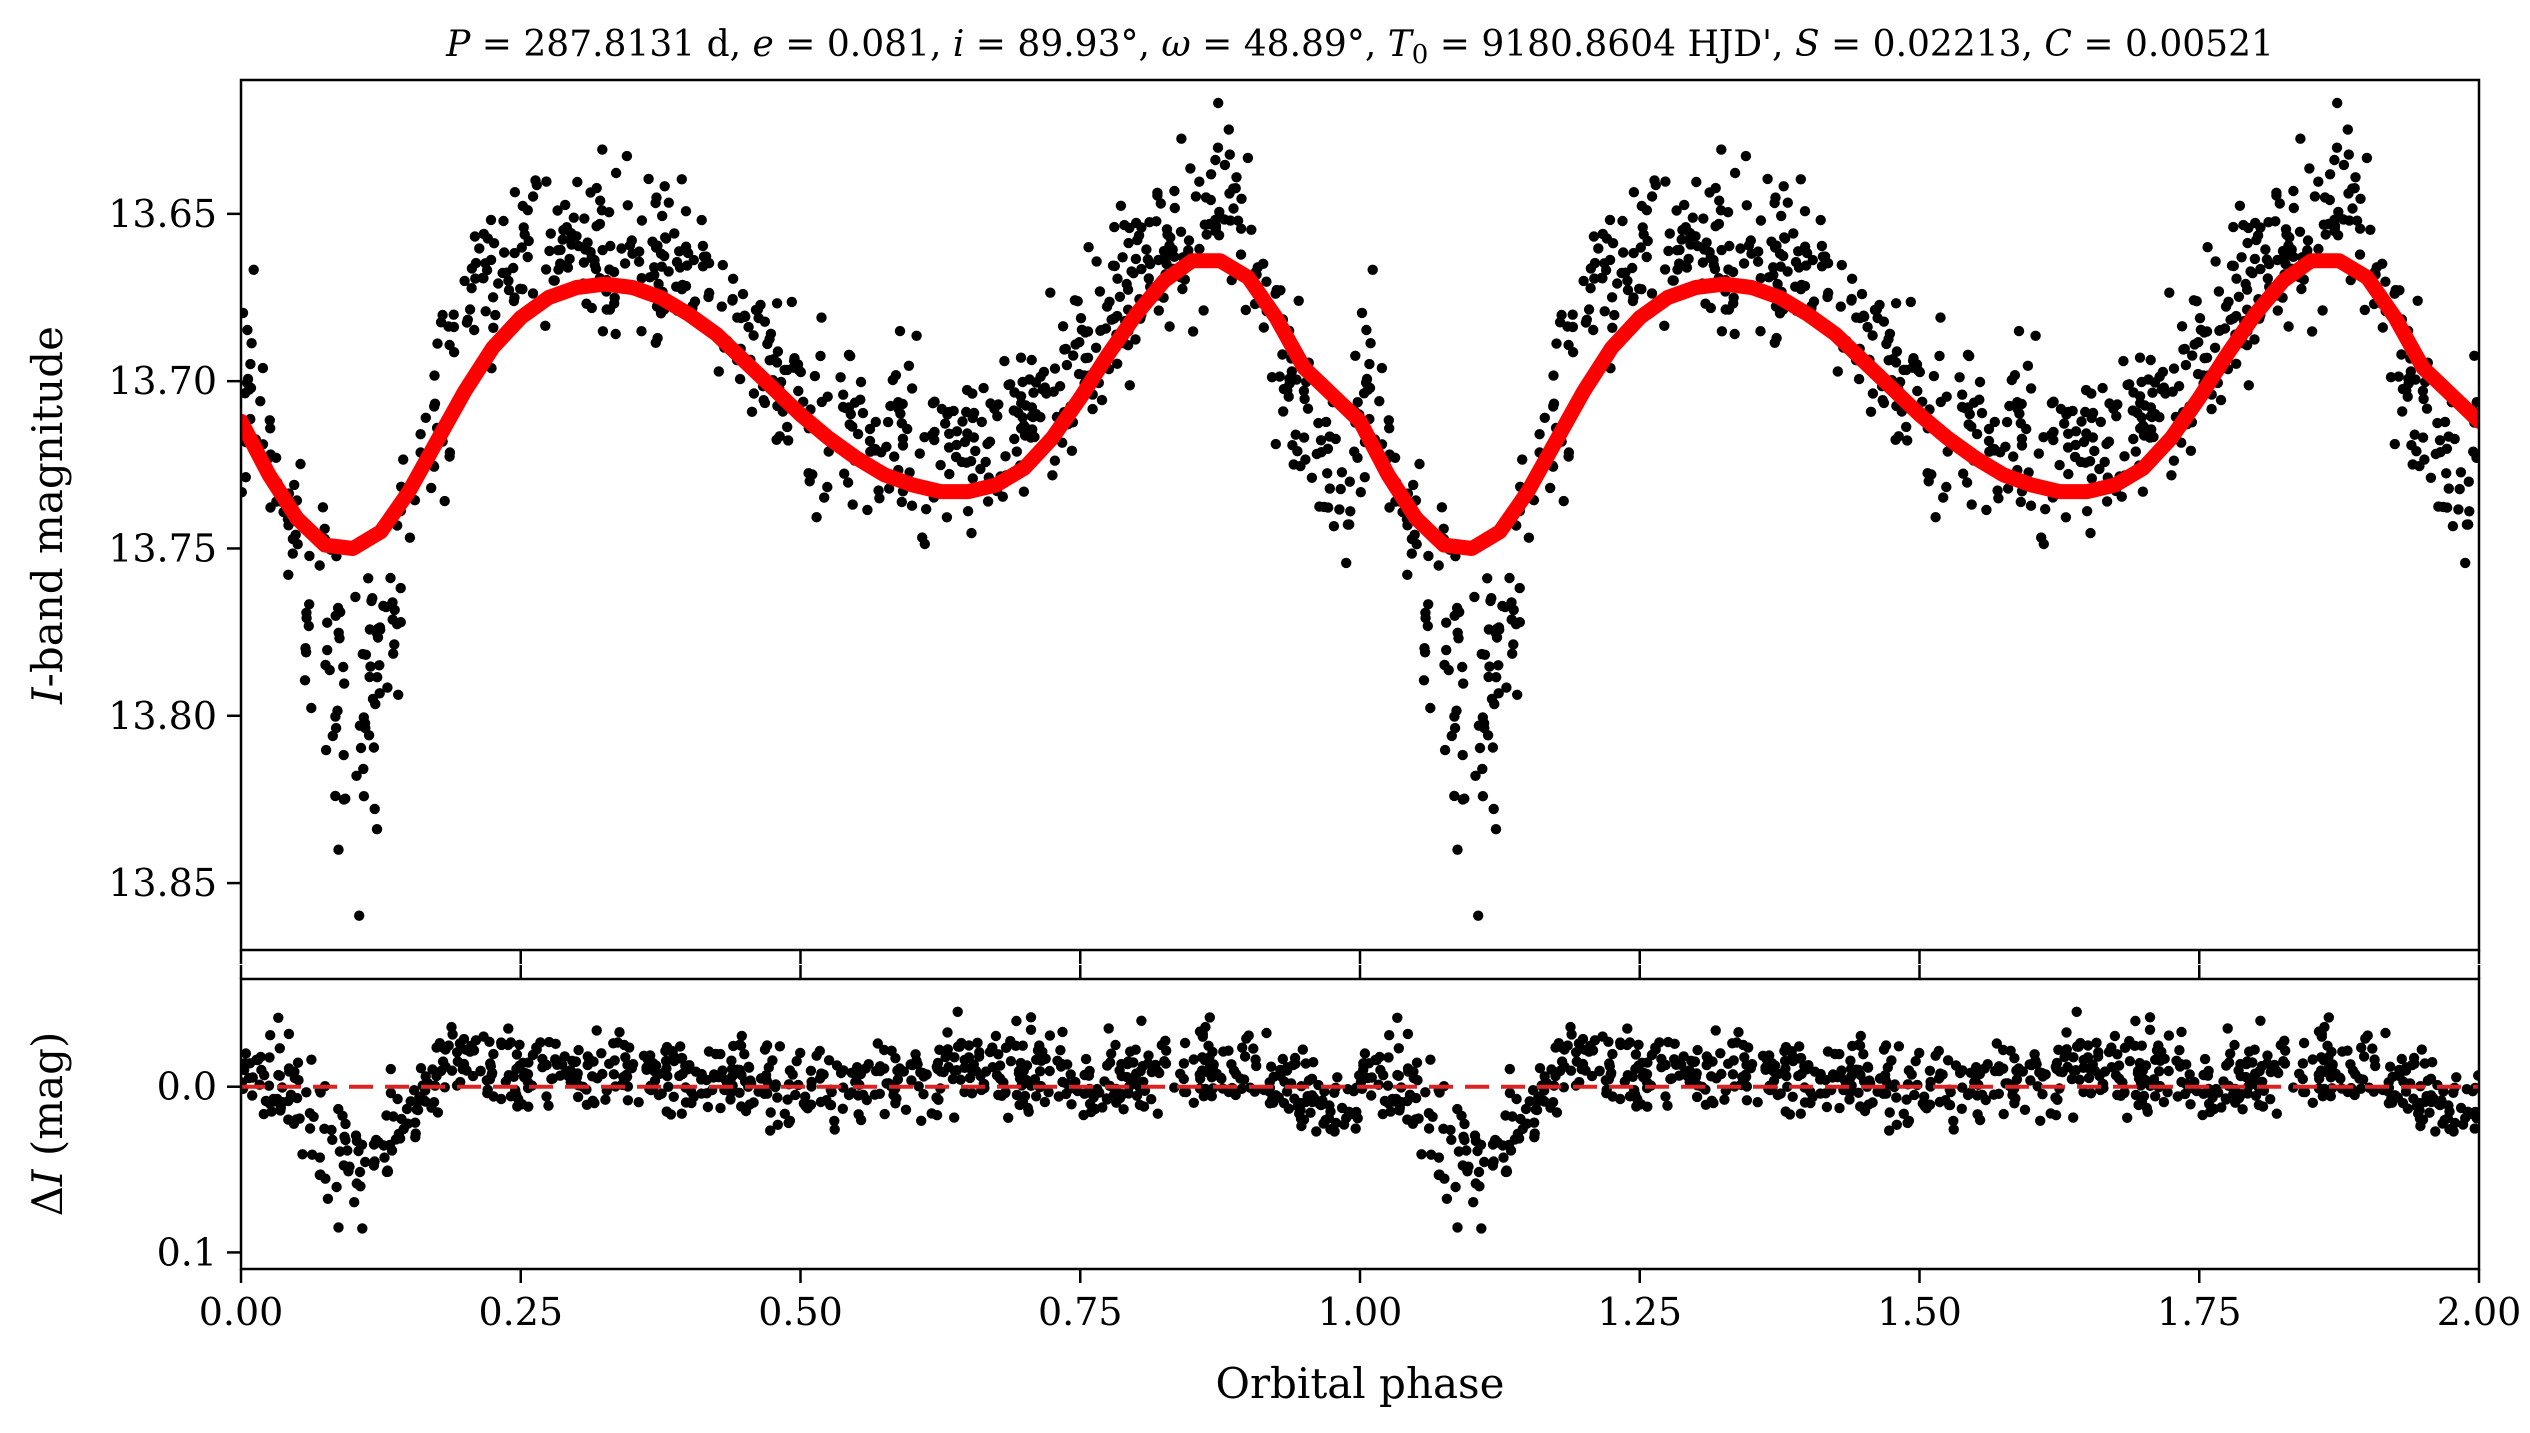  Describe the element at coordinates (162, 883) in the screenshot. I see `top-y-tick-label: 13.85` at that location.